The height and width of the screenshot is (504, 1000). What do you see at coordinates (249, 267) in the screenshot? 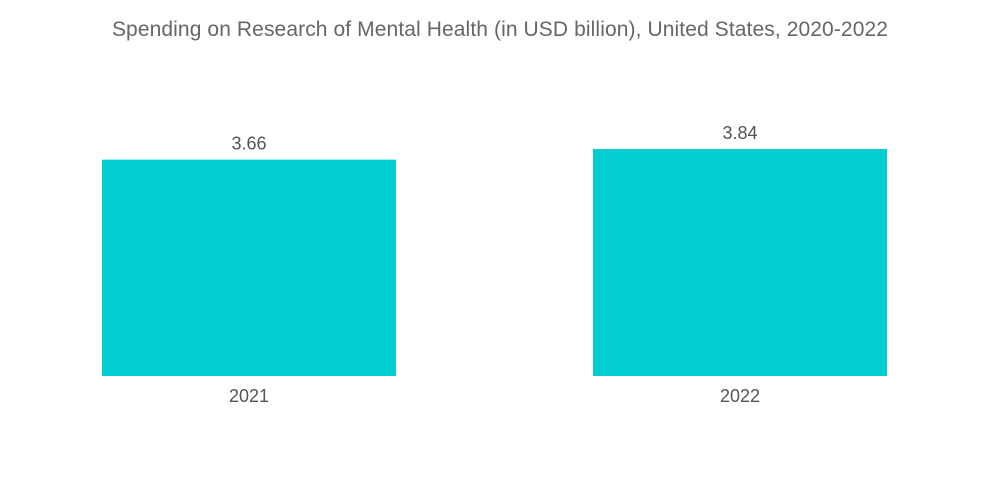
I see `bar-2021` at bounding box center [249, 267].